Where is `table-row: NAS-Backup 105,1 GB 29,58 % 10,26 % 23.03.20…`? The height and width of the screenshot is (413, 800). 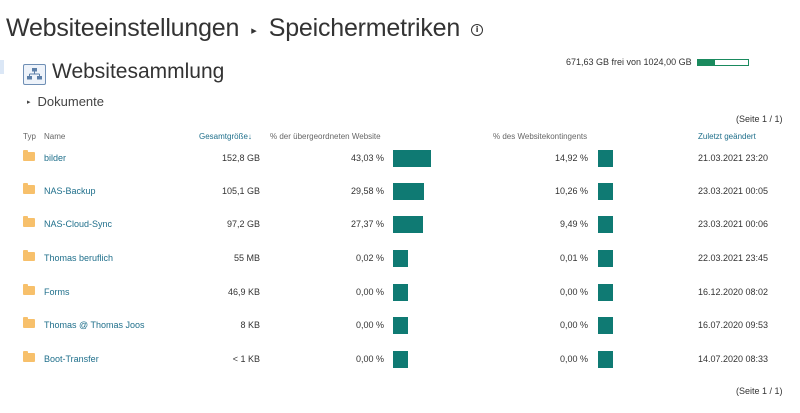 table-row: NAS-Backup 105,1 GB 29,58 % 10,26 % 23.03.20… is located at coordinates (400, 191).